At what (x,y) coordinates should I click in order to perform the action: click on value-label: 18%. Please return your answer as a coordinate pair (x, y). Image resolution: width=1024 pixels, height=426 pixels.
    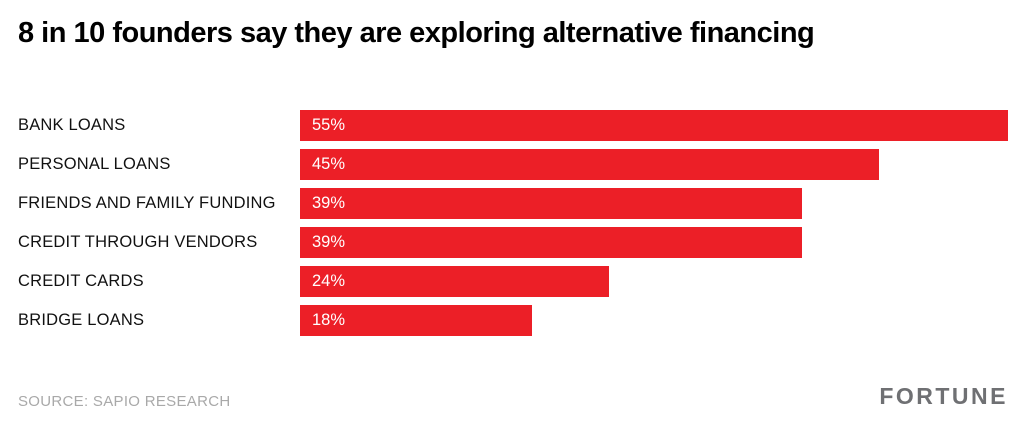
    Looking at the image, I should click on (329, 320).